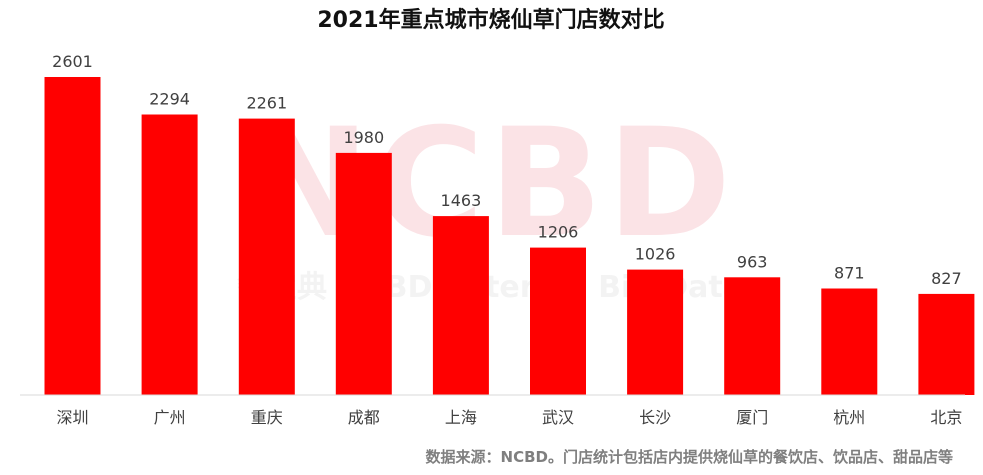  What do you see at coordinates (849, 273) in the screenshot?
I see `value-label-8: 871` at bounding box center [849, 273].